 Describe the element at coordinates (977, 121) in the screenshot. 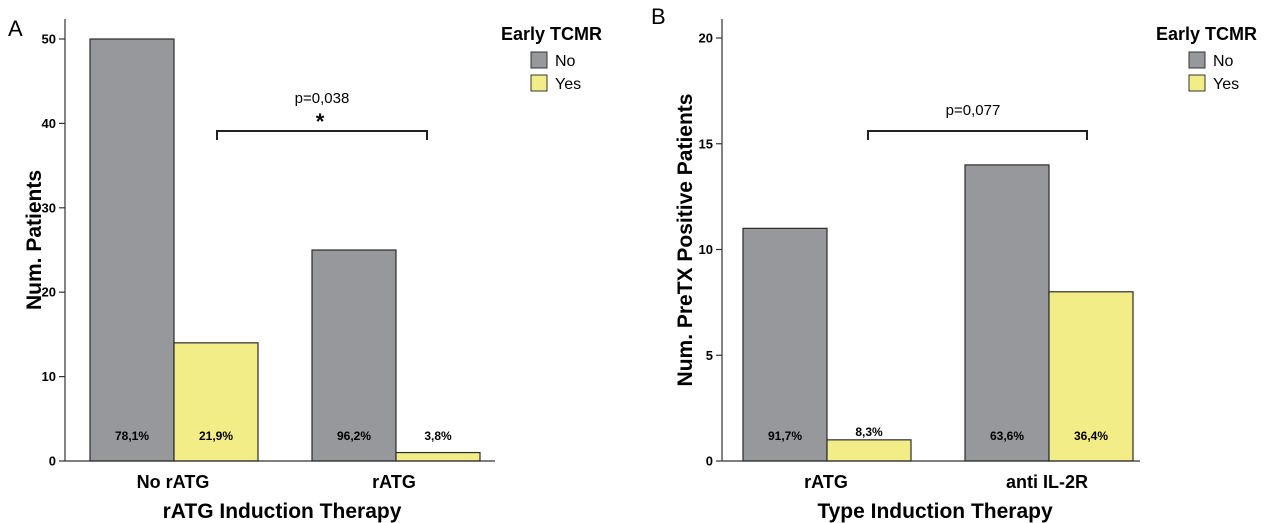

I see `panel-b-significance-bracket: p=0,077` at that location.